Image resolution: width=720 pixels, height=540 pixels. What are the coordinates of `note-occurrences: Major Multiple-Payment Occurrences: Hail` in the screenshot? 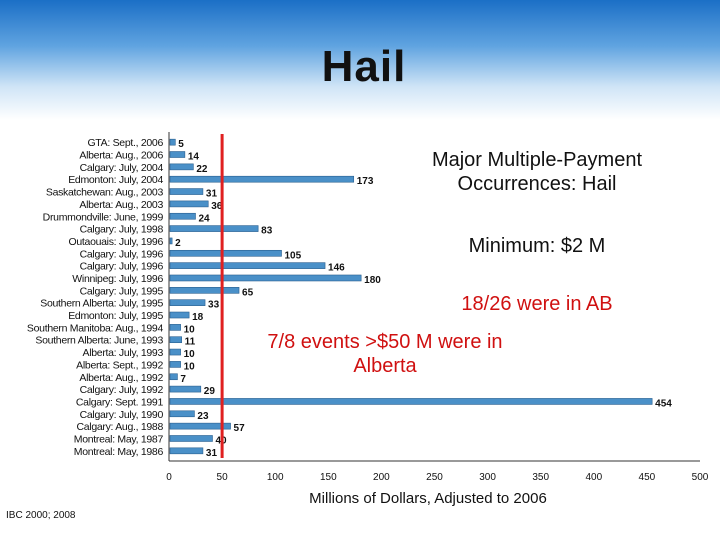 It's located at (537, 172).